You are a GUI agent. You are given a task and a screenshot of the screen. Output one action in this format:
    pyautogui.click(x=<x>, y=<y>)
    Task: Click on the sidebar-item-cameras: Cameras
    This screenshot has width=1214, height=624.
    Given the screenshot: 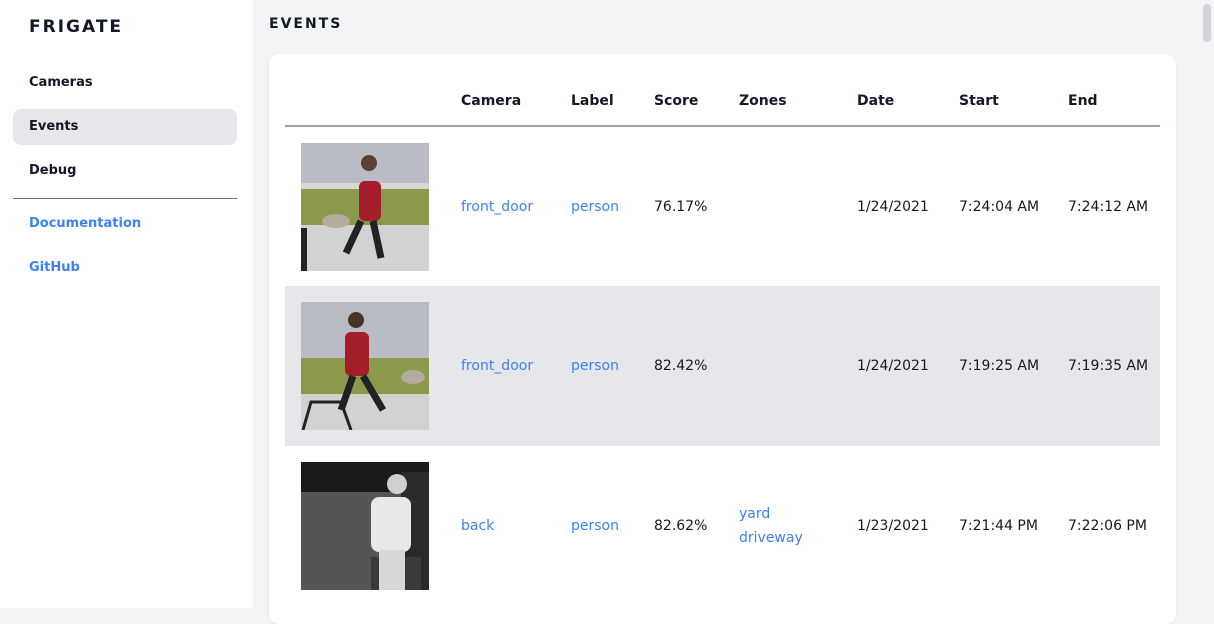 What is the action you would take?
    pyautogui.click(x=61, y=82)
    